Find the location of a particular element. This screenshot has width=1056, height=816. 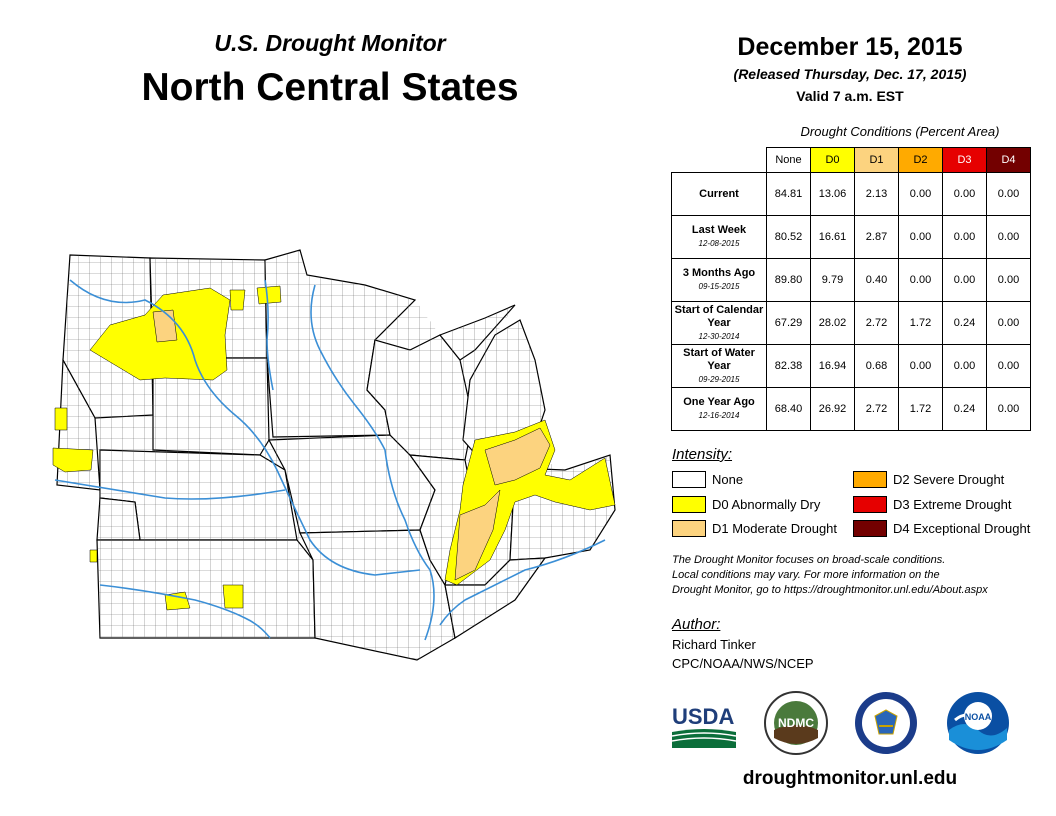

d1-michigan is located at coordinates (517, 456).